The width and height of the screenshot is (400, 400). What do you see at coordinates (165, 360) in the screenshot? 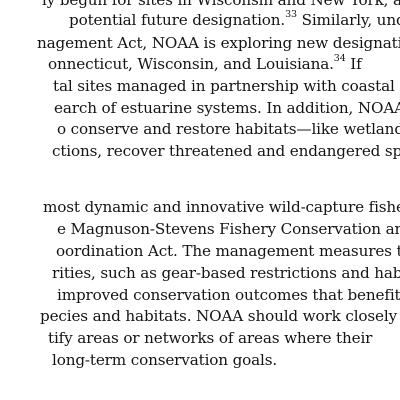
I see `text-line: long-term conservation goals.` at bounding box center [165, 360].